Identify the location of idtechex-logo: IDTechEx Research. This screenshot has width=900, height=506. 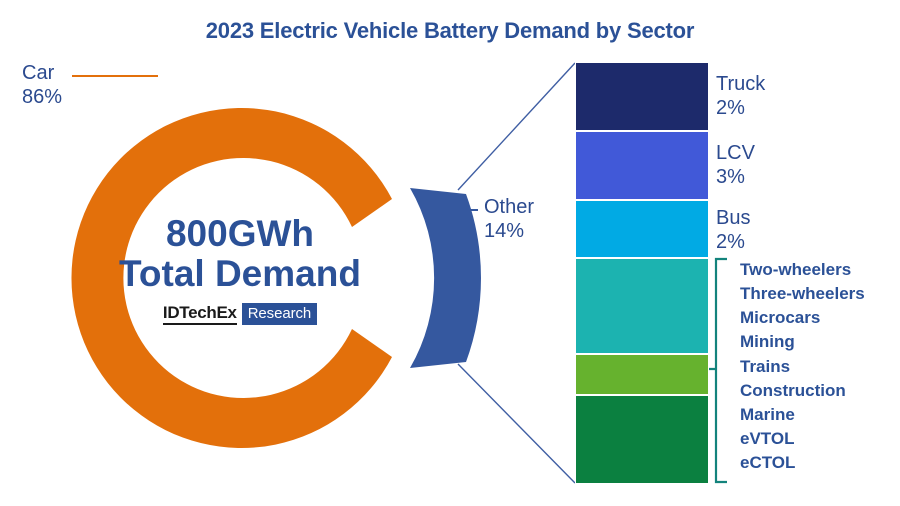
(240, 313).